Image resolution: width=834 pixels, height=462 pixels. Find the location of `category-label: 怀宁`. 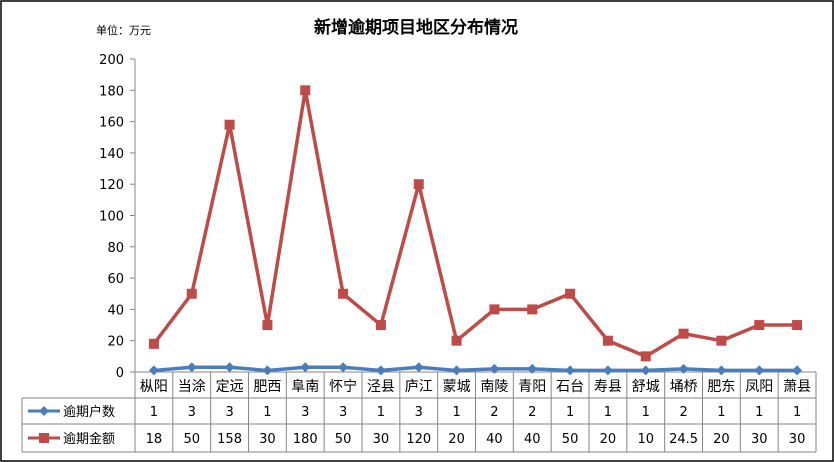

category-label: 怀宁 is located at coordinates (343, 386).